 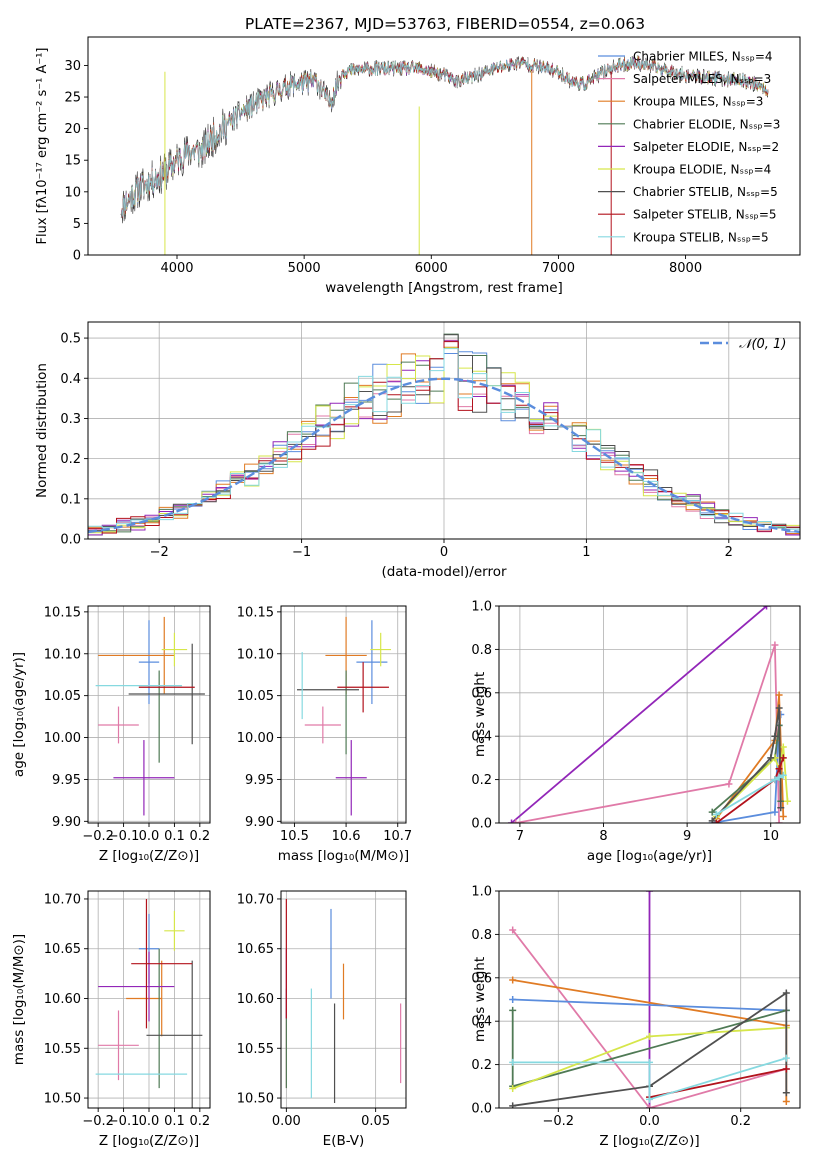 What do you see at coordinates (481, 824) in the screenshot?
I see `y-tick-label: 0.0` at bounding box center [481, 824].